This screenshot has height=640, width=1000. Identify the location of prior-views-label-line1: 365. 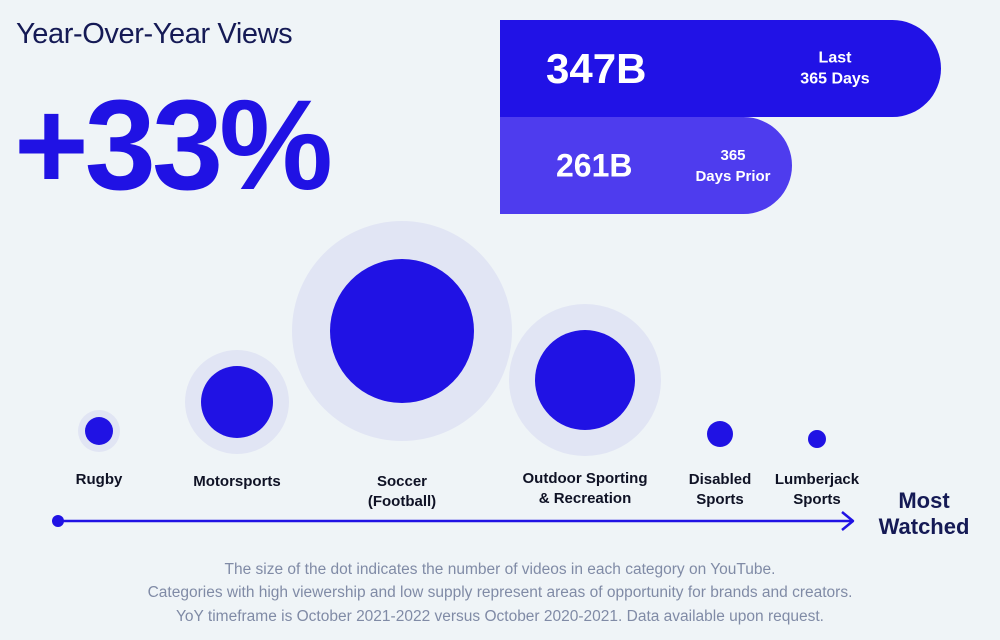
(733, 155).